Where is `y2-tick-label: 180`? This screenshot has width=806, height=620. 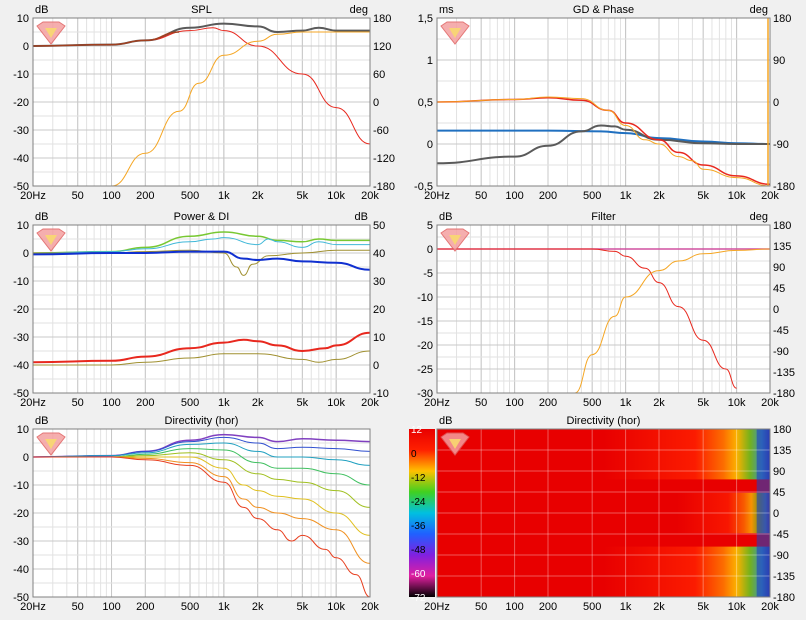
y2-tick-label: 180 is located at coordinates (782, 430).